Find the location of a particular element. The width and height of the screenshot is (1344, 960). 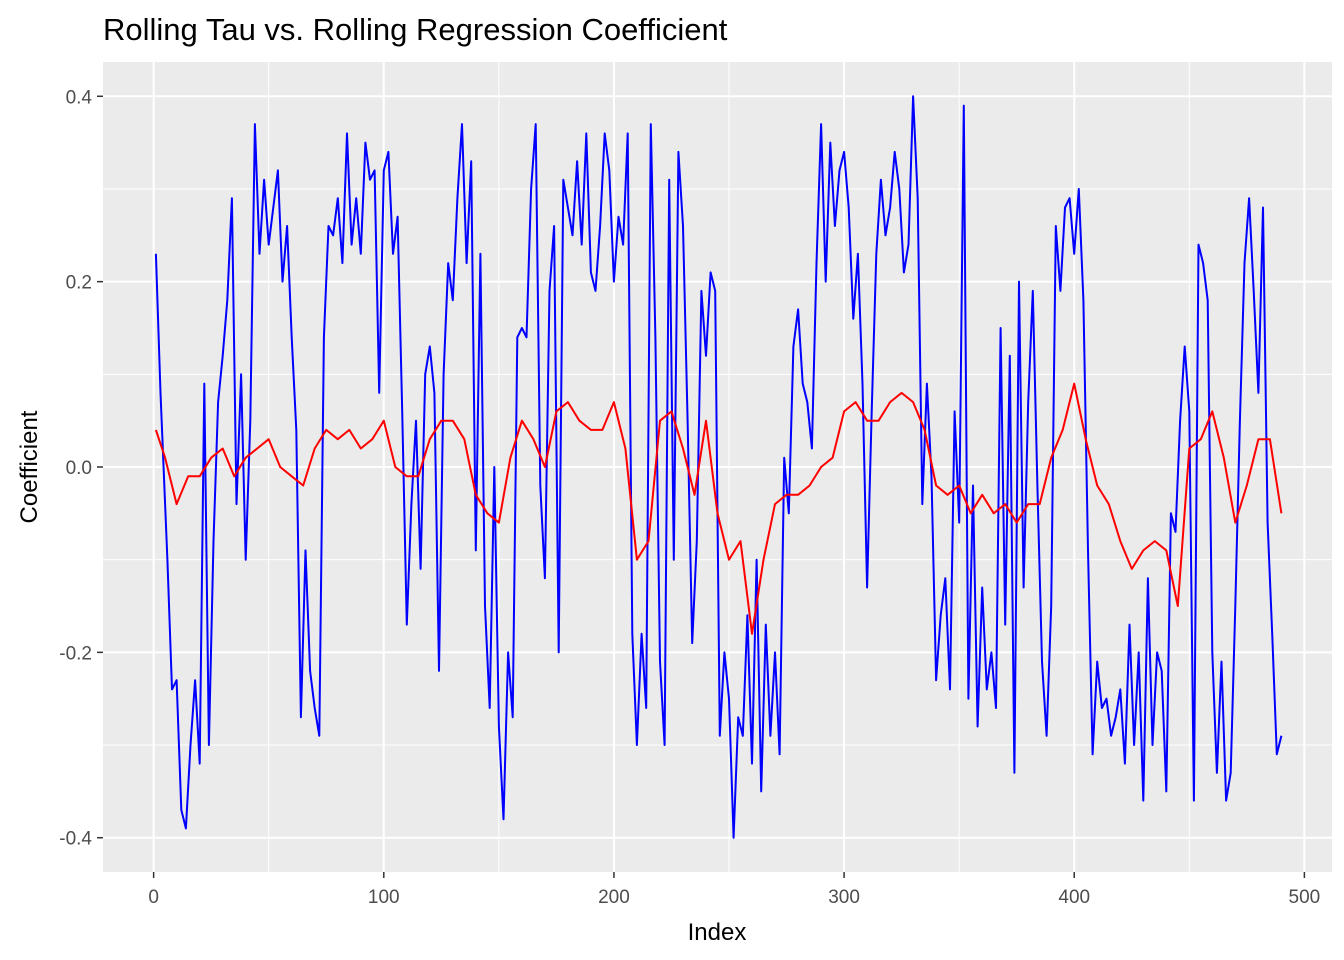

y-axis: -0.4 -0.2 0.0 0.2 0.4 is located at coordinates (81, 468).